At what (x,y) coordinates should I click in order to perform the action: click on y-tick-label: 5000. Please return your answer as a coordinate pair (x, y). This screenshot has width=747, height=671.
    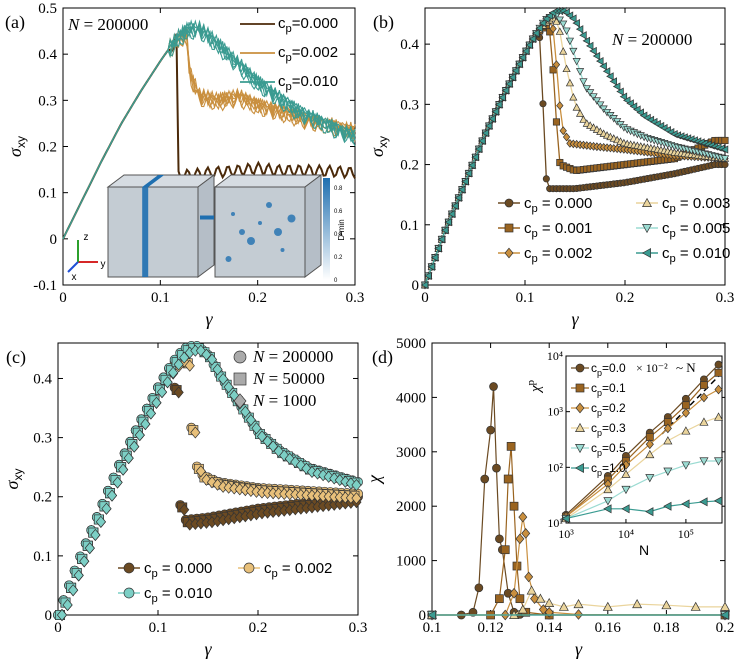
    Looking at the image, I should click on (411, 344).